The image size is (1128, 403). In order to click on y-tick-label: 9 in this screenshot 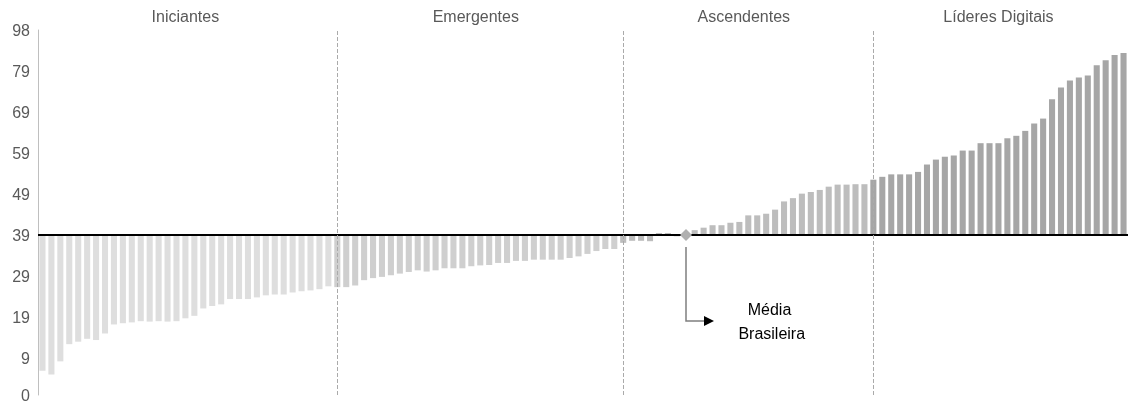, I will do `click(26, 358)`.